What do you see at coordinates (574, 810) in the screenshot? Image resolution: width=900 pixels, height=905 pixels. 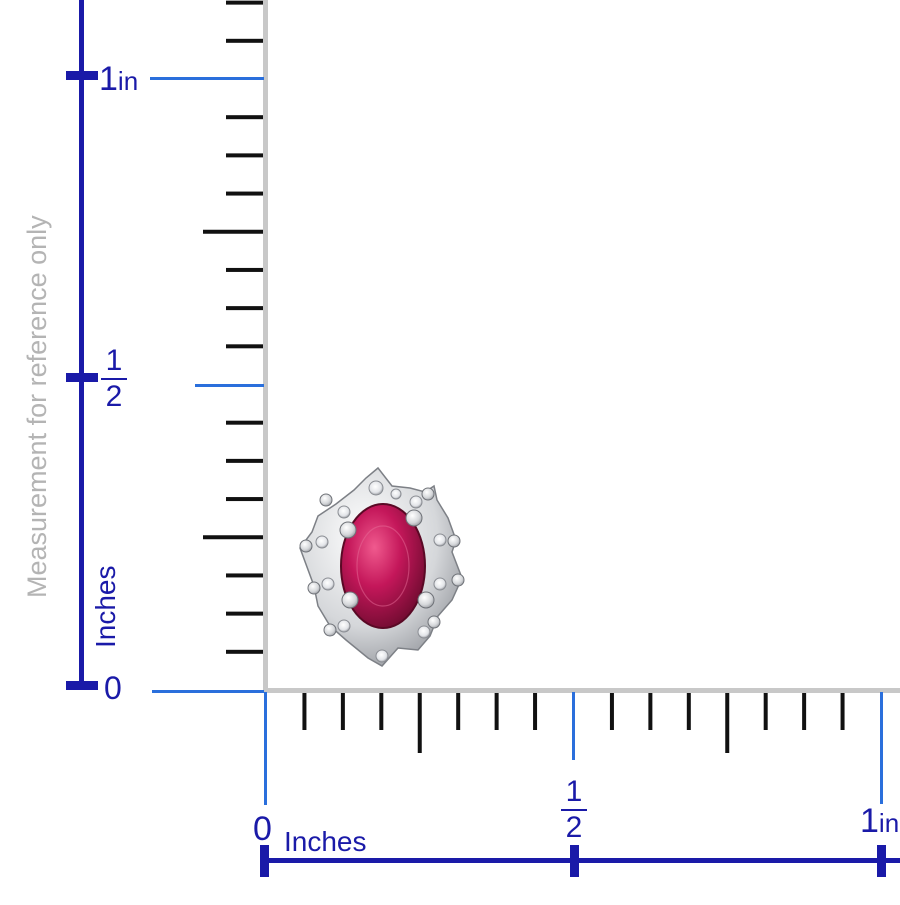 I see `horizontal-half-inch-label: 1 2` at bounding box center [574, 810].